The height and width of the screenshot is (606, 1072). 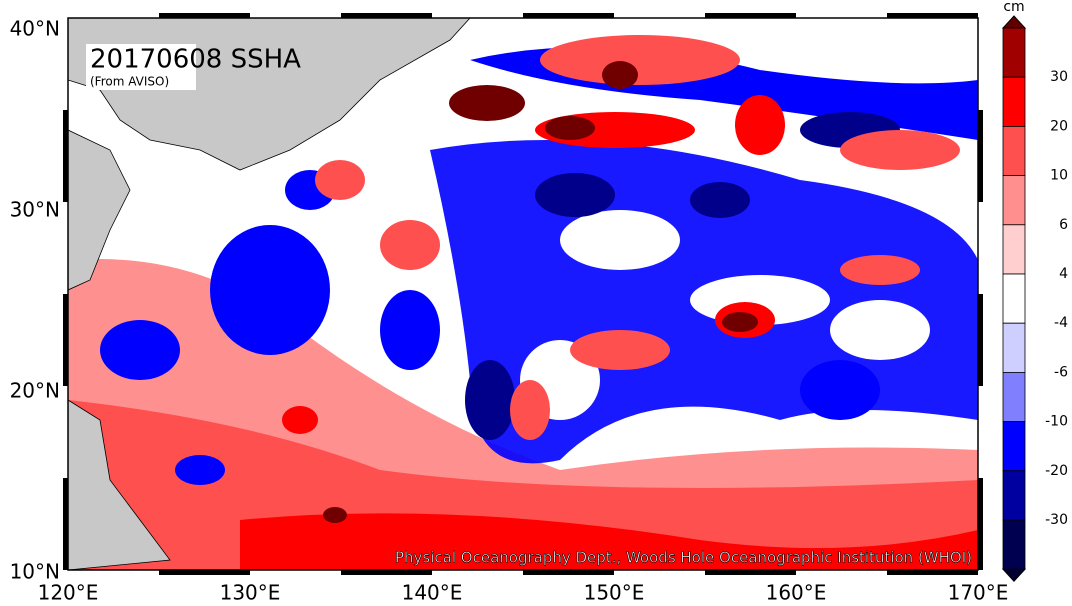 I want to click on lat-label: 30°N, so click(x=35, y=210).